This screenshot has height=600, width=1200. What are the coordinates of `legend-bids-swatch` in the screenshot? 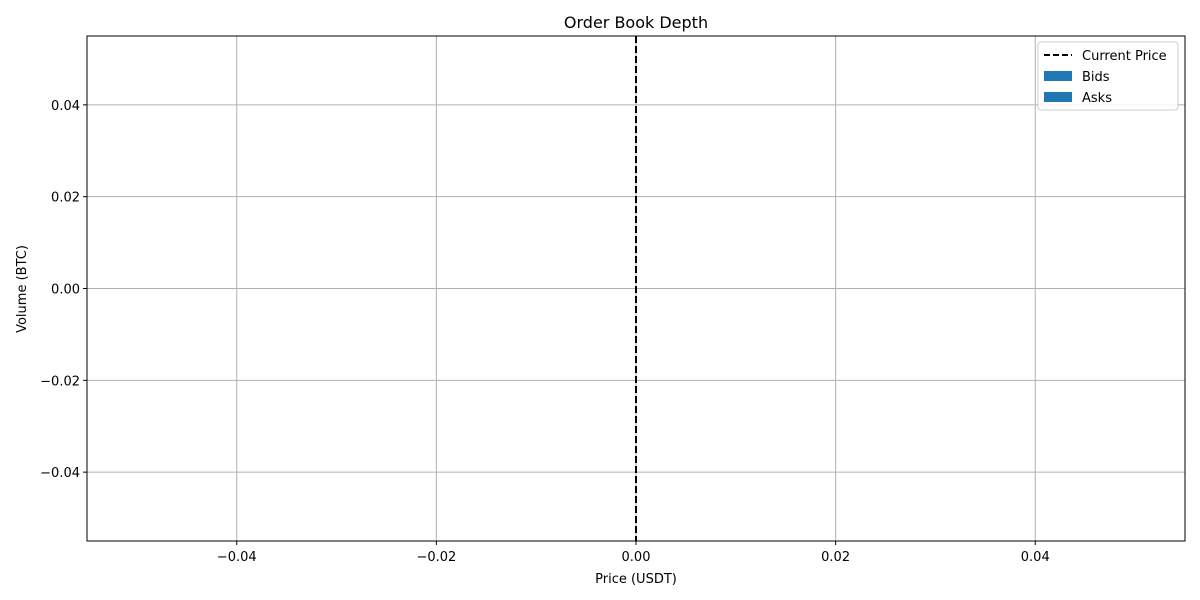 It's located at (1058, 76).